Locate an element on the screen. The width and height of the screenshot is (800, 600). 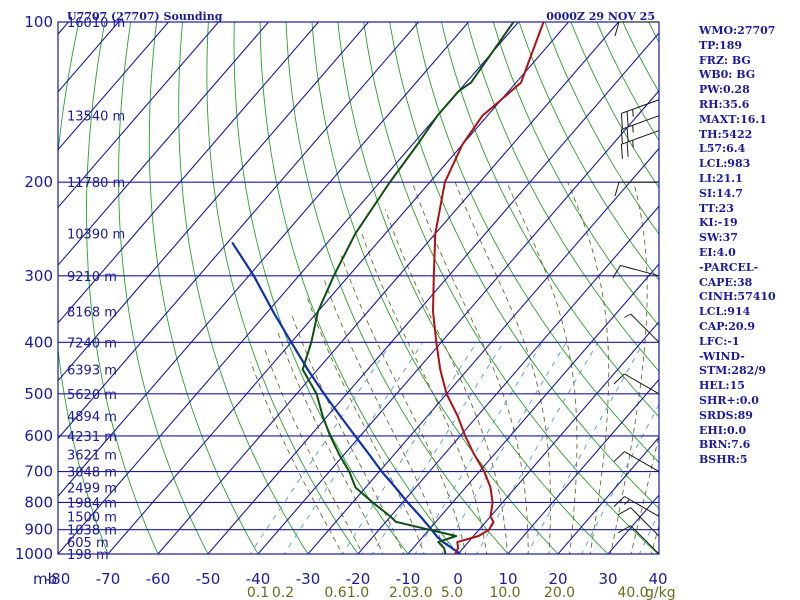
height-label: 1038 m is located at coordinates (92, 531).